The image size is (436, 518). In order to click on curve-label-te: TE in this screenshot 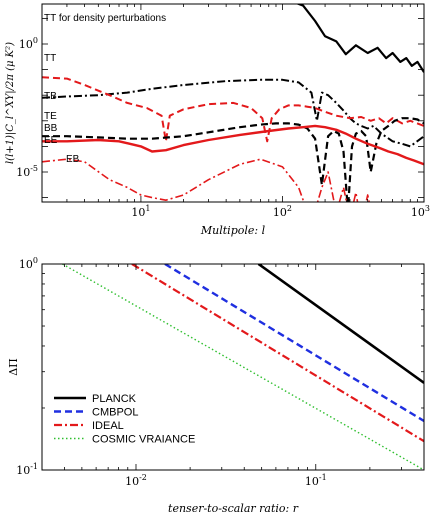, I will do `click(50, 116)`.